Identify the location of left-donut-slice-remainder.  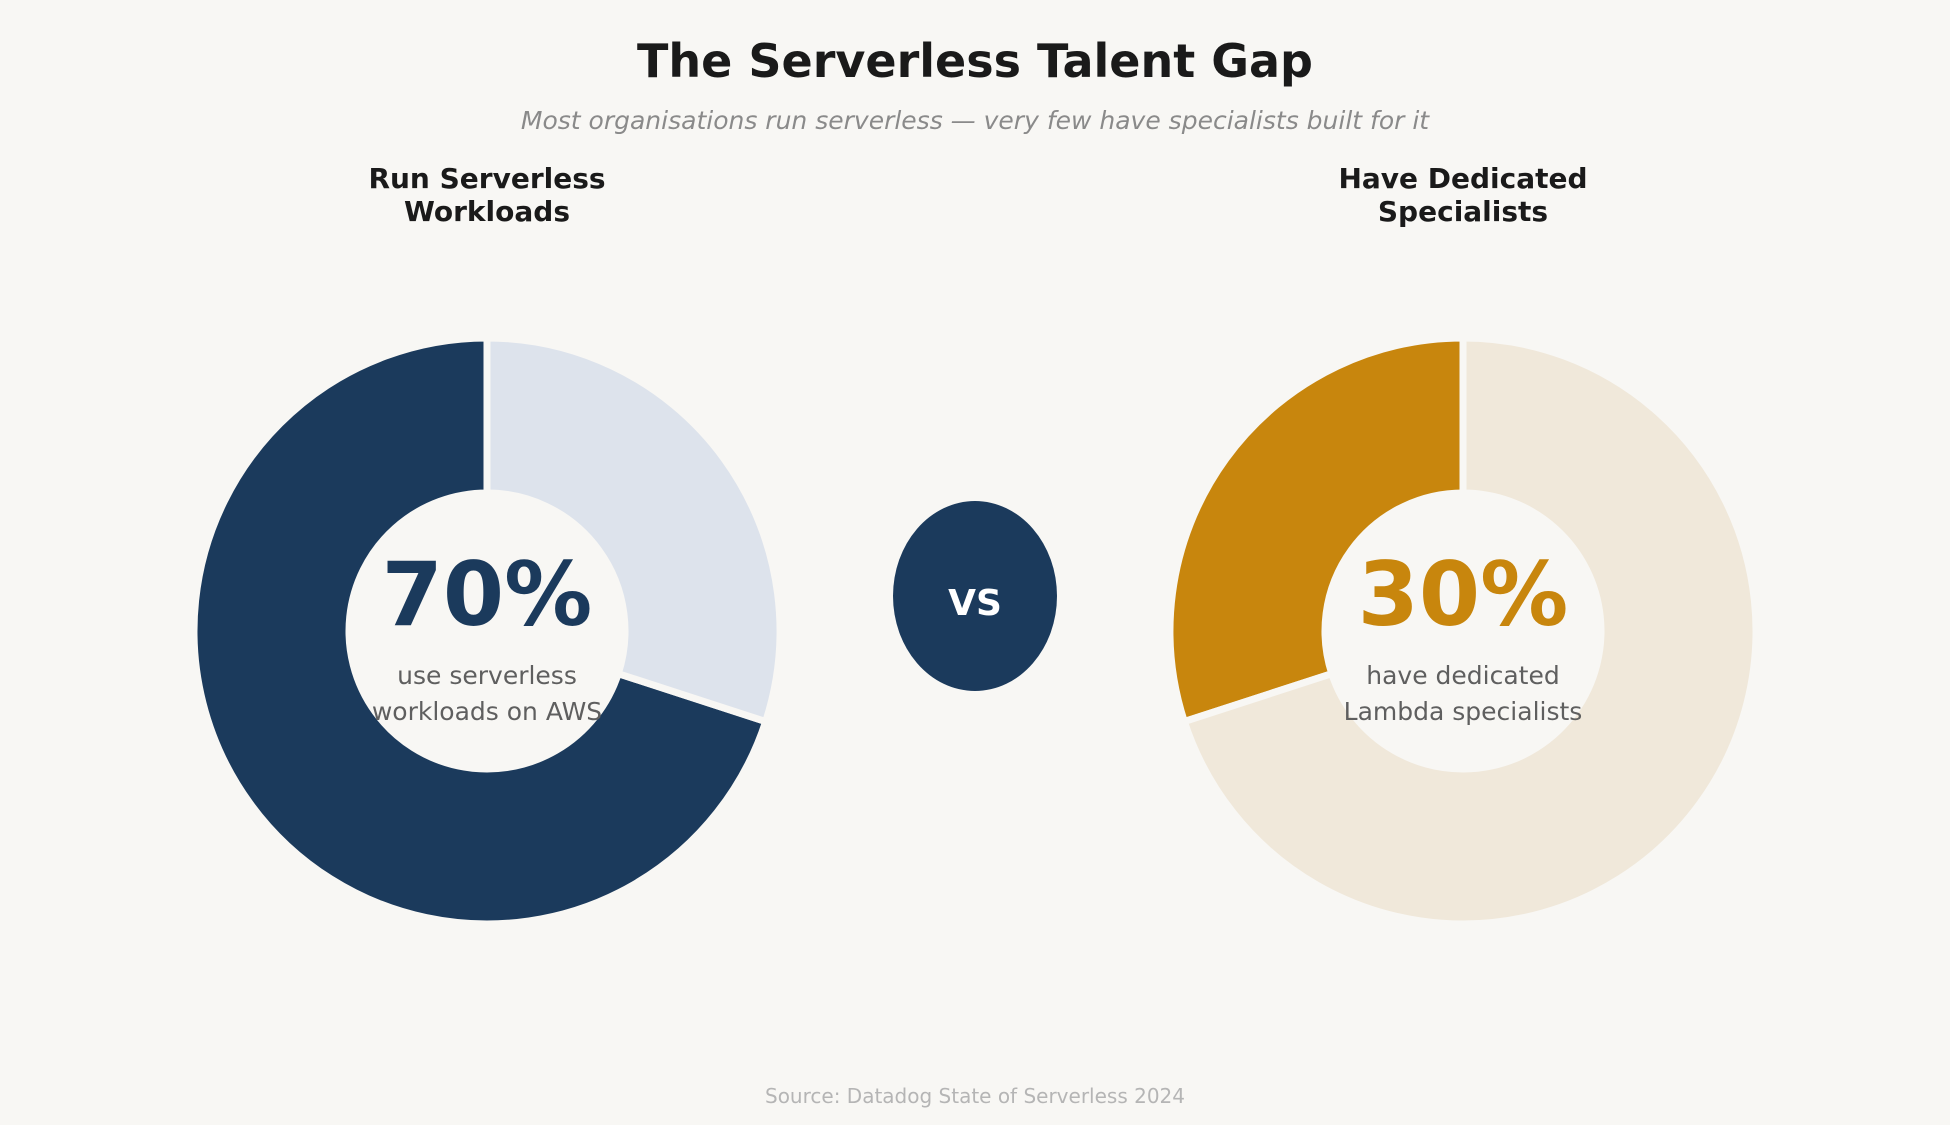
(633, 530).